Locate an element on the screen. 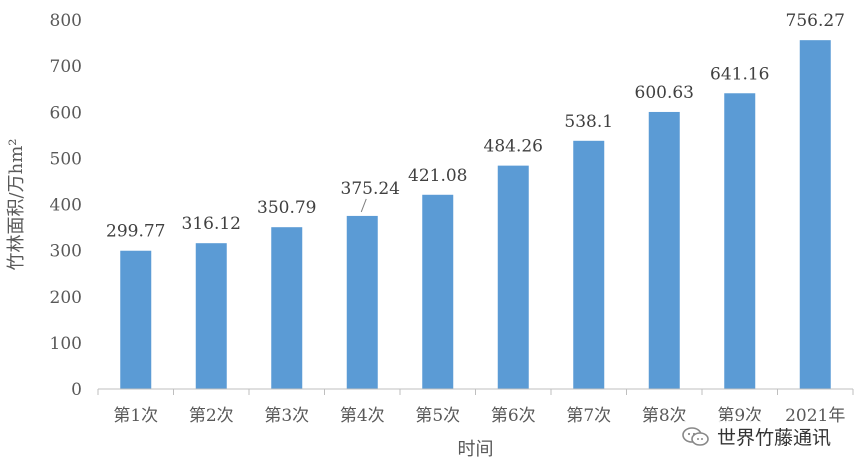  data-label: 299.77 is located at coordinates (135, 232).